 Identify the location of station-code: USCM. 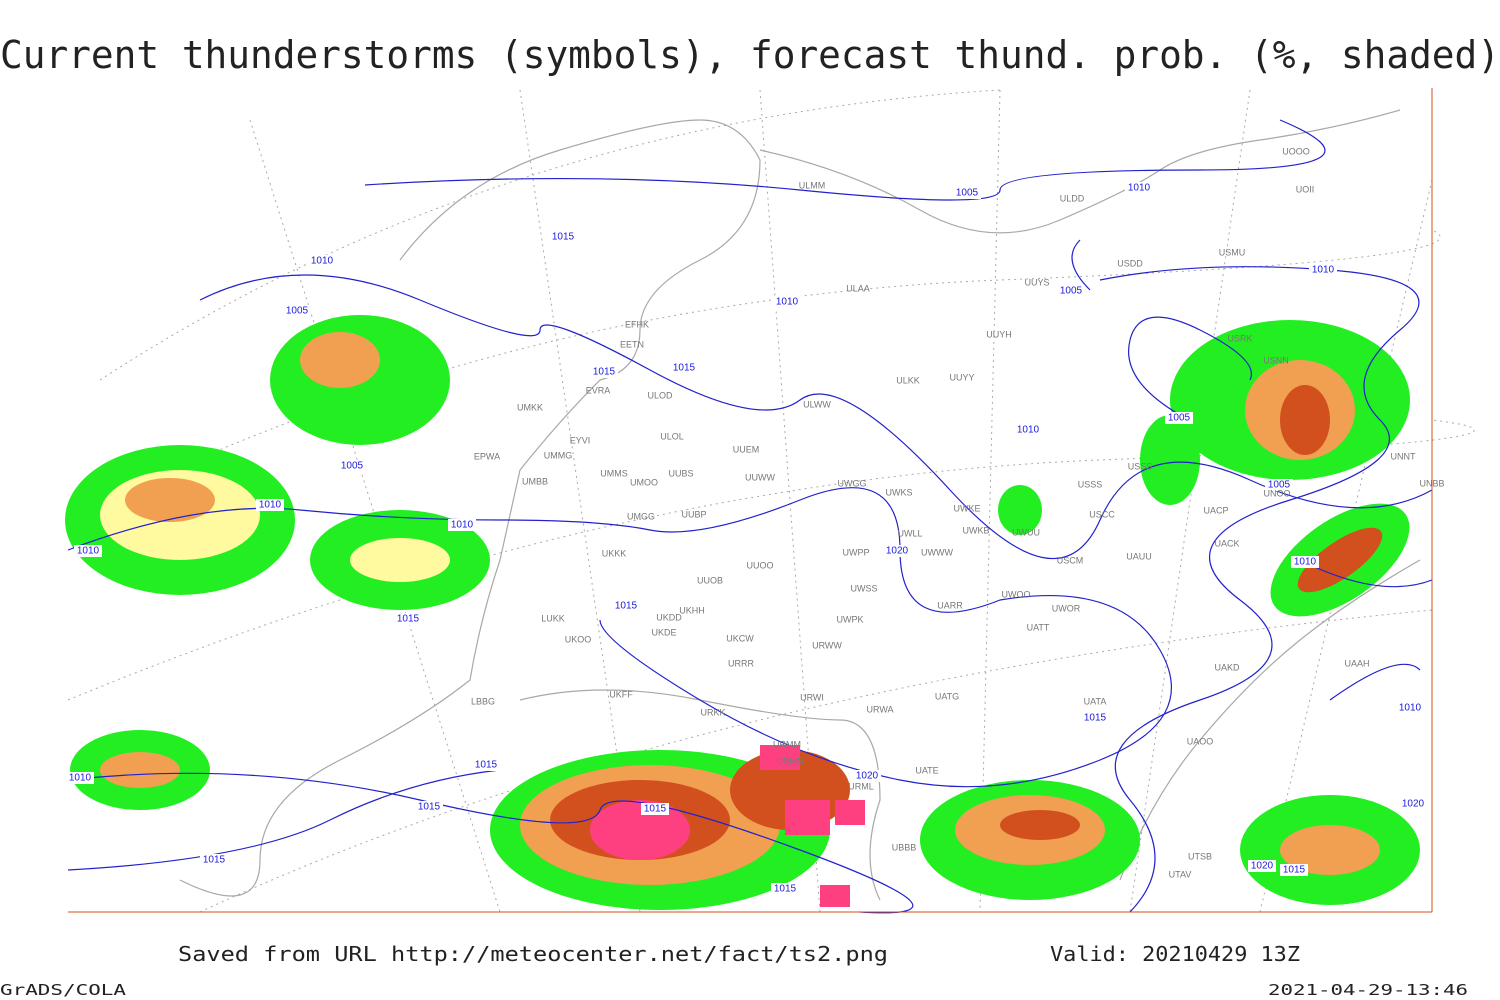
(1070, 560).